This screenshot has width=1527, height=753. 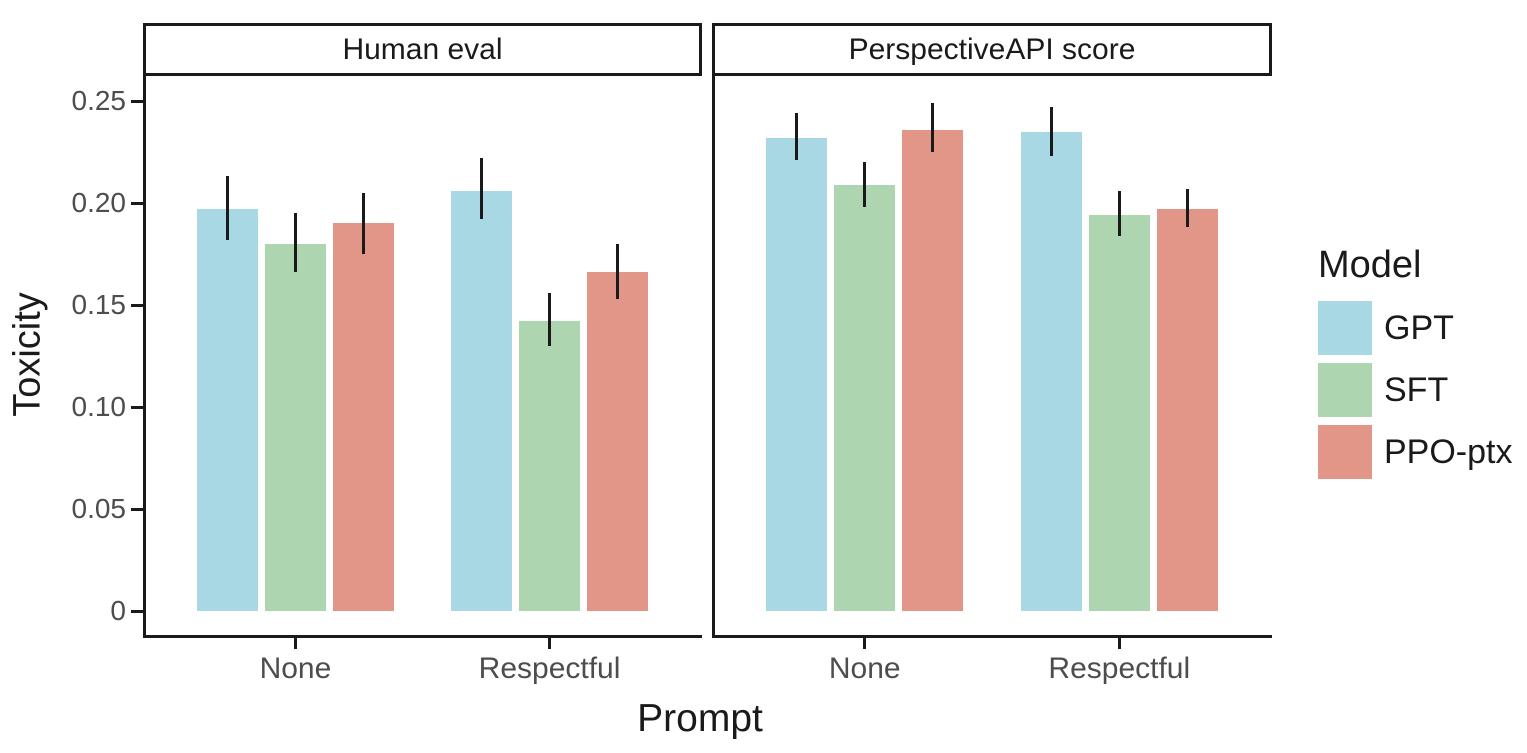 What do you see at coordinates (1370, 265) in the screenshot?
I see `legend-title: Model` at bounding box center [1370, 265].